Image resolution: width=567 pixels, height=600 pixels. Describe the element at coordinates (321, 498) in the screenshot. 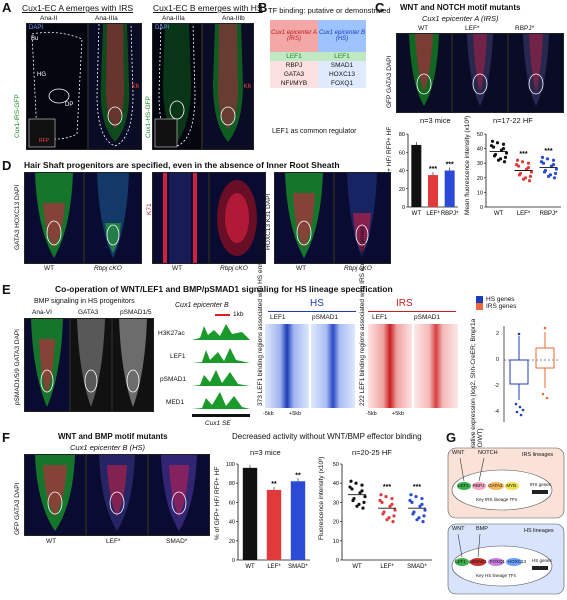

I see `f-ylabel-right: Fluorescence intensity (x10³)` at that location.